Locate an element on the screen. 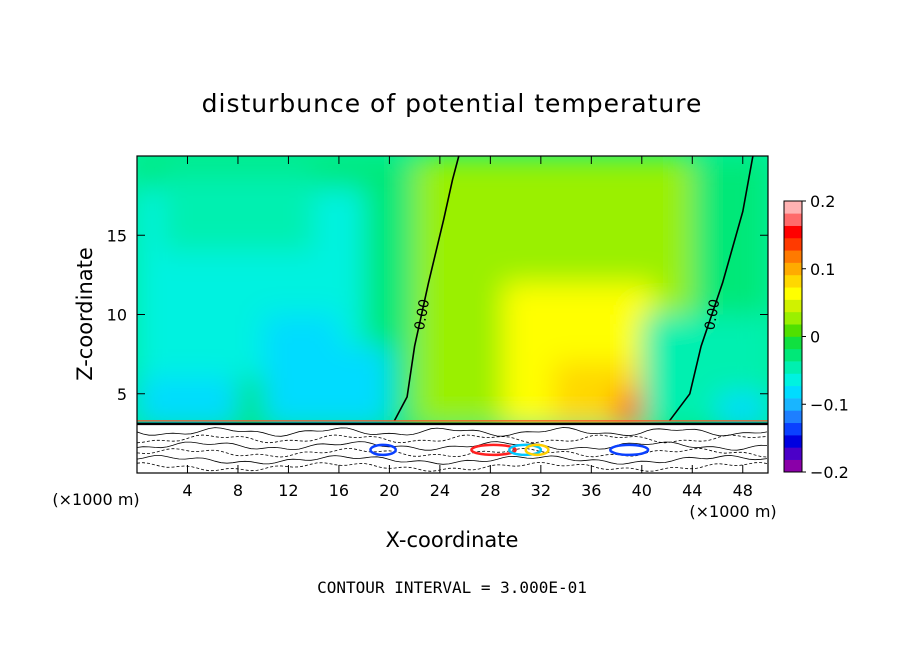  terrain-layer is located at coordinates (452, 446).